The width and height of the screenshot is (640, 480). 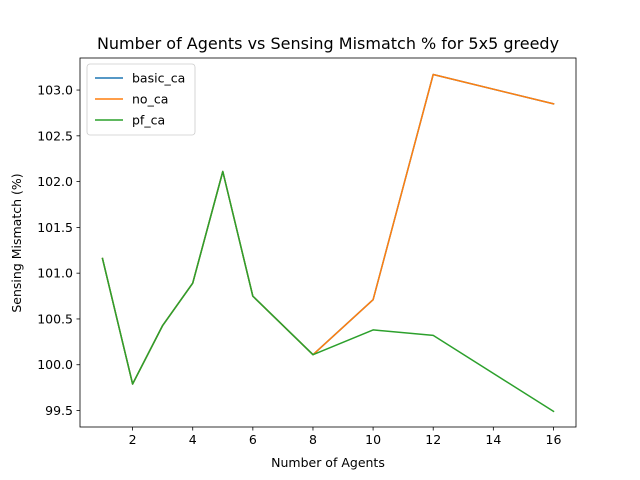 What do you see at coordinates (55, 135) in the screenshot?
I see `y-tick-label: 102.5` at bounding box center [55, 135].